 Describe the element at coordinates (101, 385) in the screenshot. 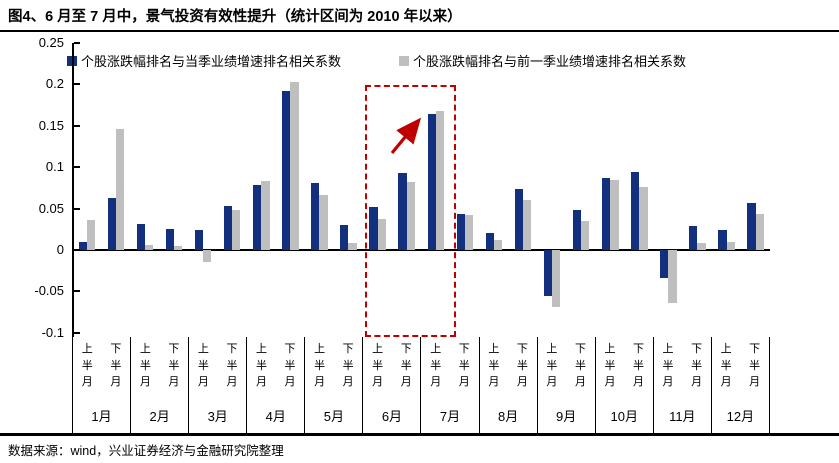

I see `month-cell-1月: 上半月 下半月 1月` at that location.